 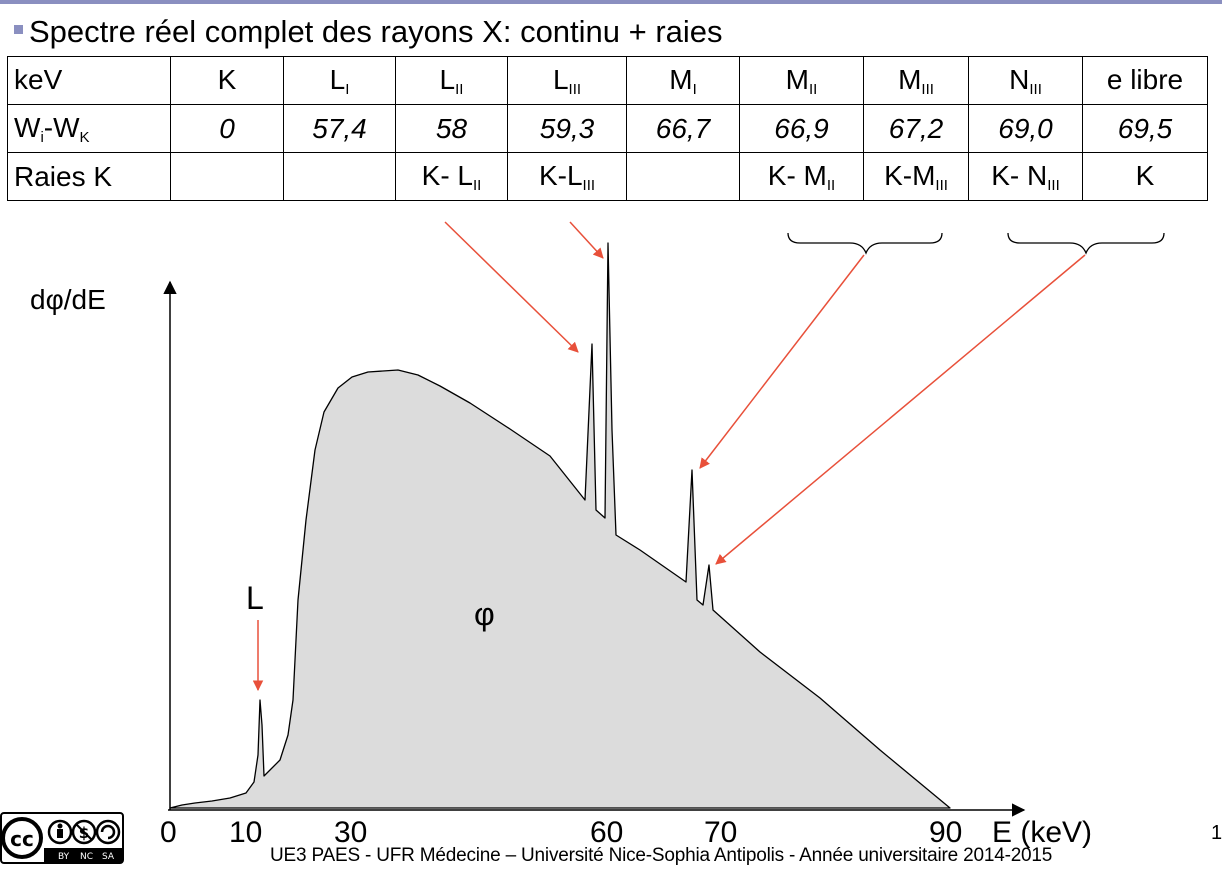 I want to click on x-tick-label: 60, so click(x=607, y=832).